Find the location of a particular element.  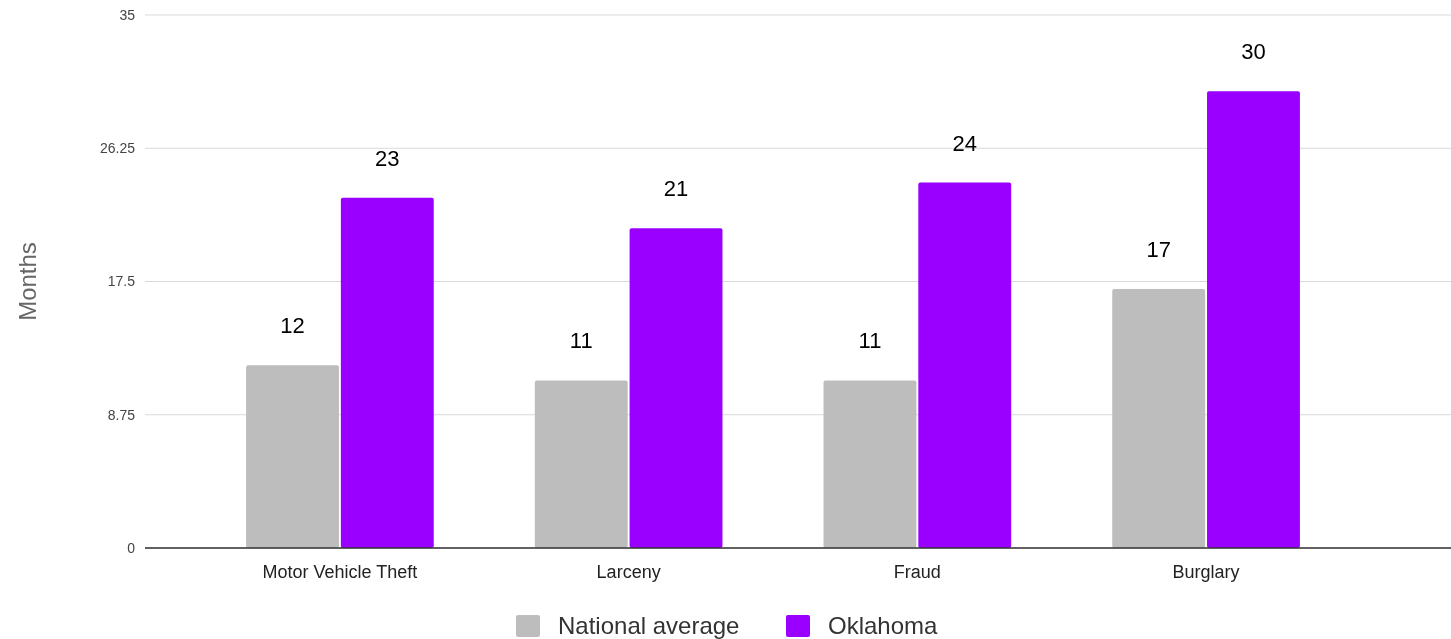

y-tick-label: 8.75 is located at coordinates (121, 414).